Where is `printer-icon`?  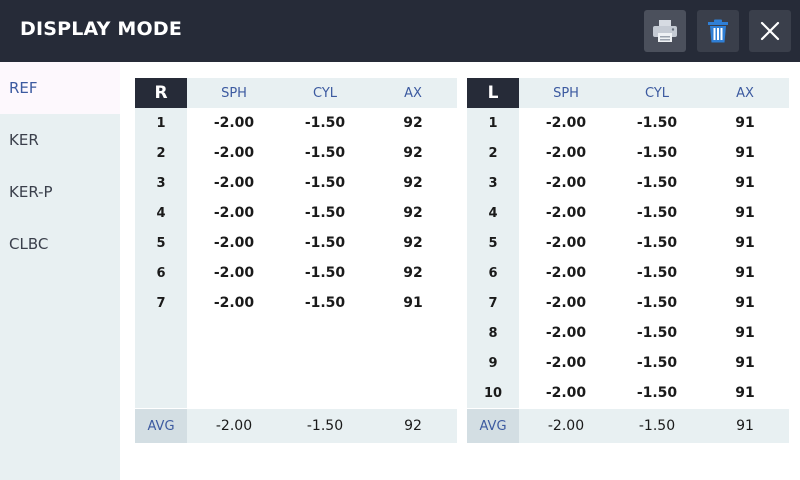 printer-icon is located at coordinates (665, 31).